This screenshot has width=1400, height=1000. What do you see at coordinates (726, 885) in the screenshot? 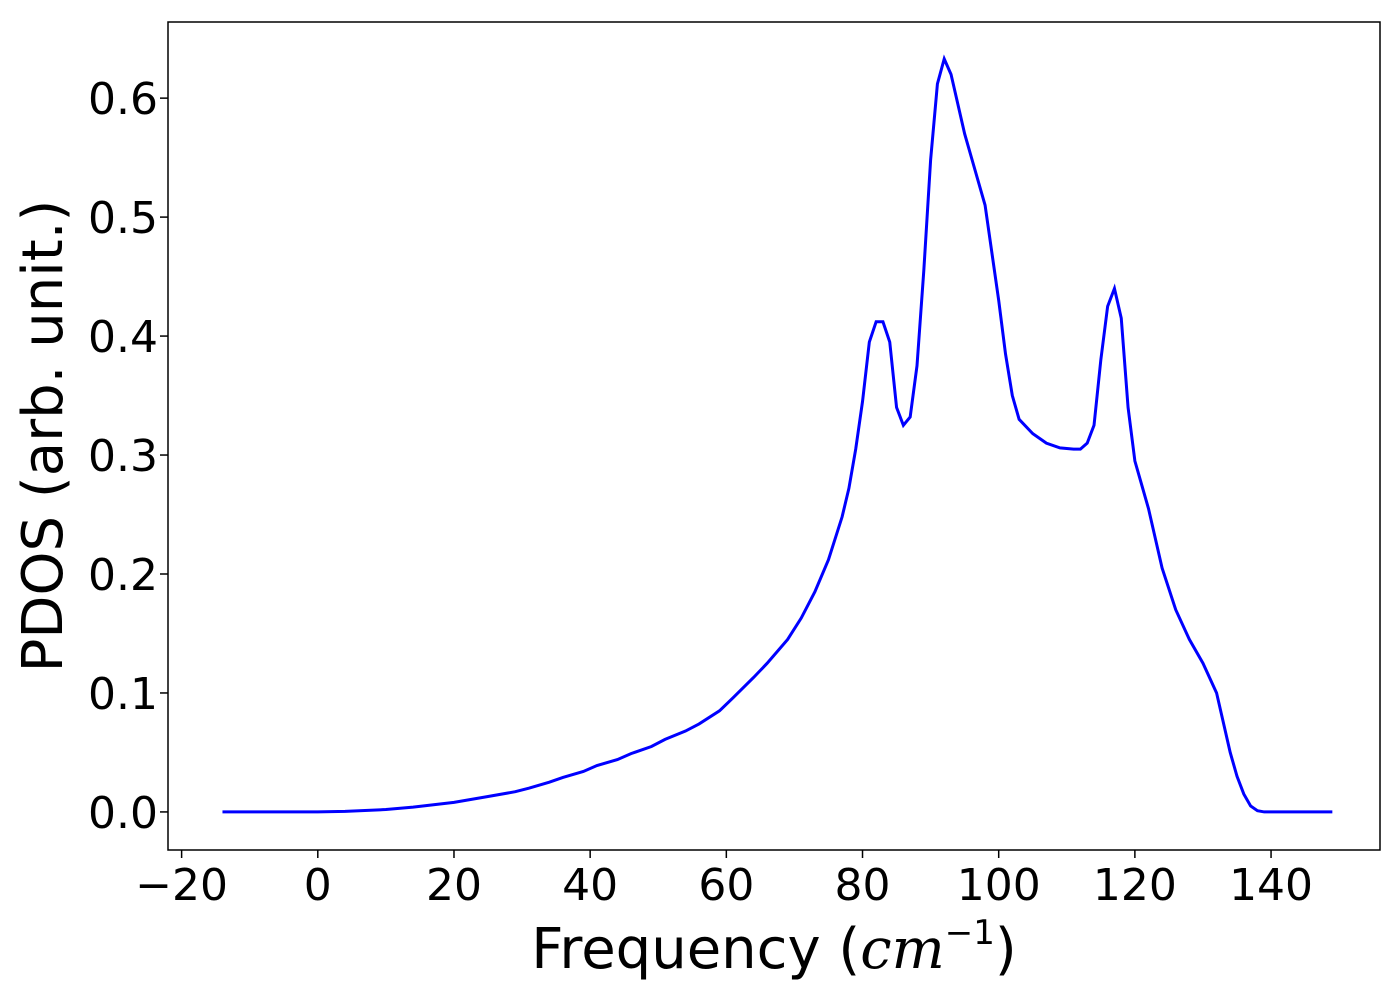
I see `x-tick-label: 60` at bounding box center [726, 885].